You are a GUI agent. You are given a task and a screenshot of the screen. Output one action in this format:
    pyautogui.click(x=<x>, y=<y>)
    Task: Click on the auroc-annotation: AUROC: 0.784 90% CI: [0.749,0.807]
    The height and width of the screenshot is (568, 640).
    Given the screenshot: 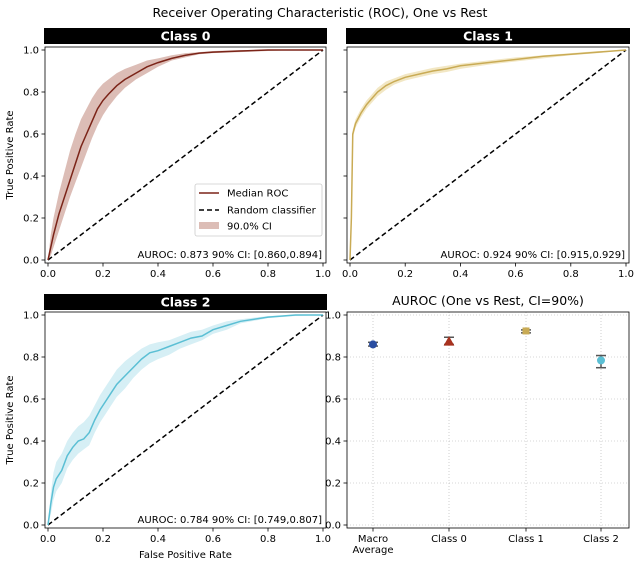 What is the action you would take?
    pyautogui.click(x=230, y=520)
    